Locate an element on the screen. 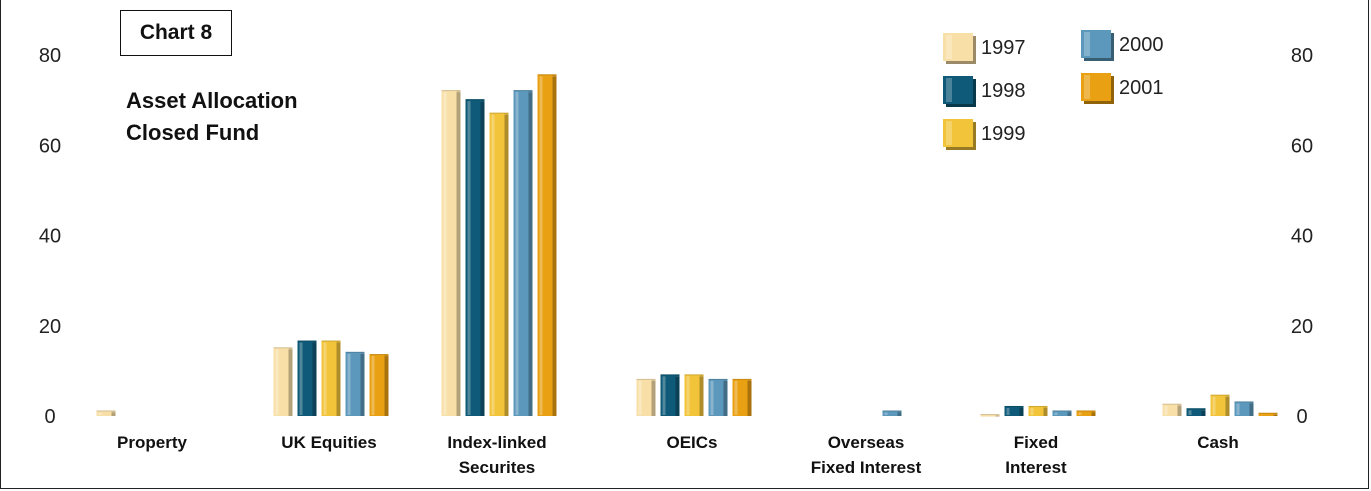 Image resolution: width=1371 pixels, height=491 pixels. y-tick-label-right: 20 is located at coordinates (1302, 327).